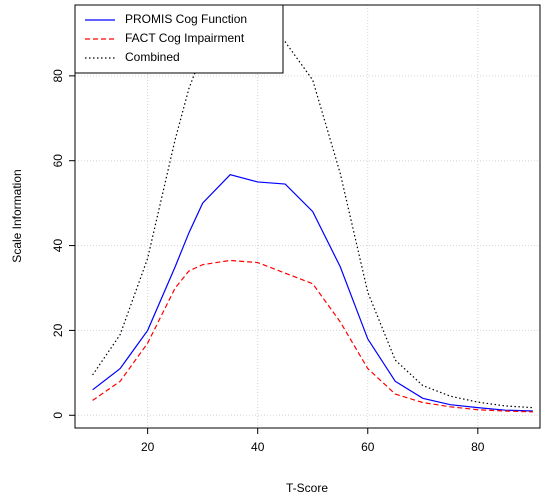 This screenshot has height=497, width=542. I want to click on x-tick-label: 60, so click(368, 447).